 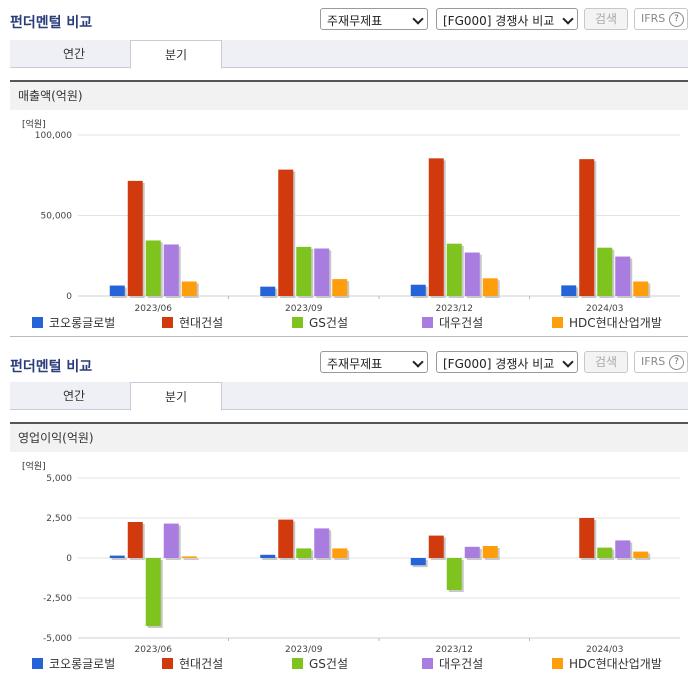 What do you see at coordinates (53, 136) in the screenshot?
I see `y-tick-label: 100,000` at bounding box center [53, 136].